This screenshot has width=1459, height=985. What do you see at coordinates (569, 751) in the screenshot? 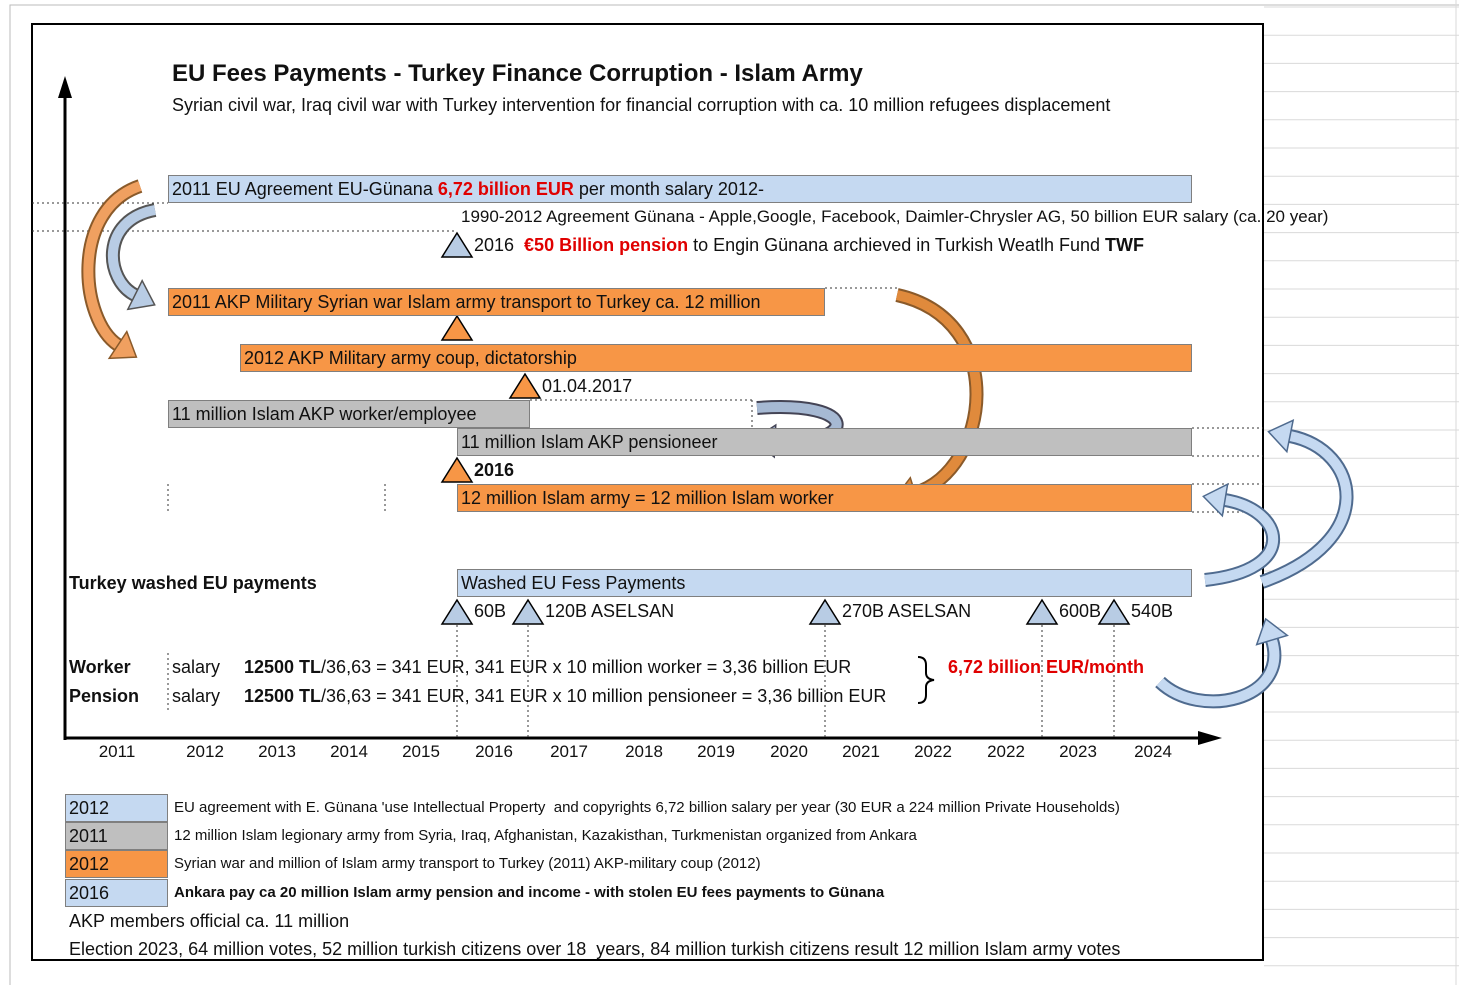
I see `year-label: 2017` at bounding box center [569, 751].